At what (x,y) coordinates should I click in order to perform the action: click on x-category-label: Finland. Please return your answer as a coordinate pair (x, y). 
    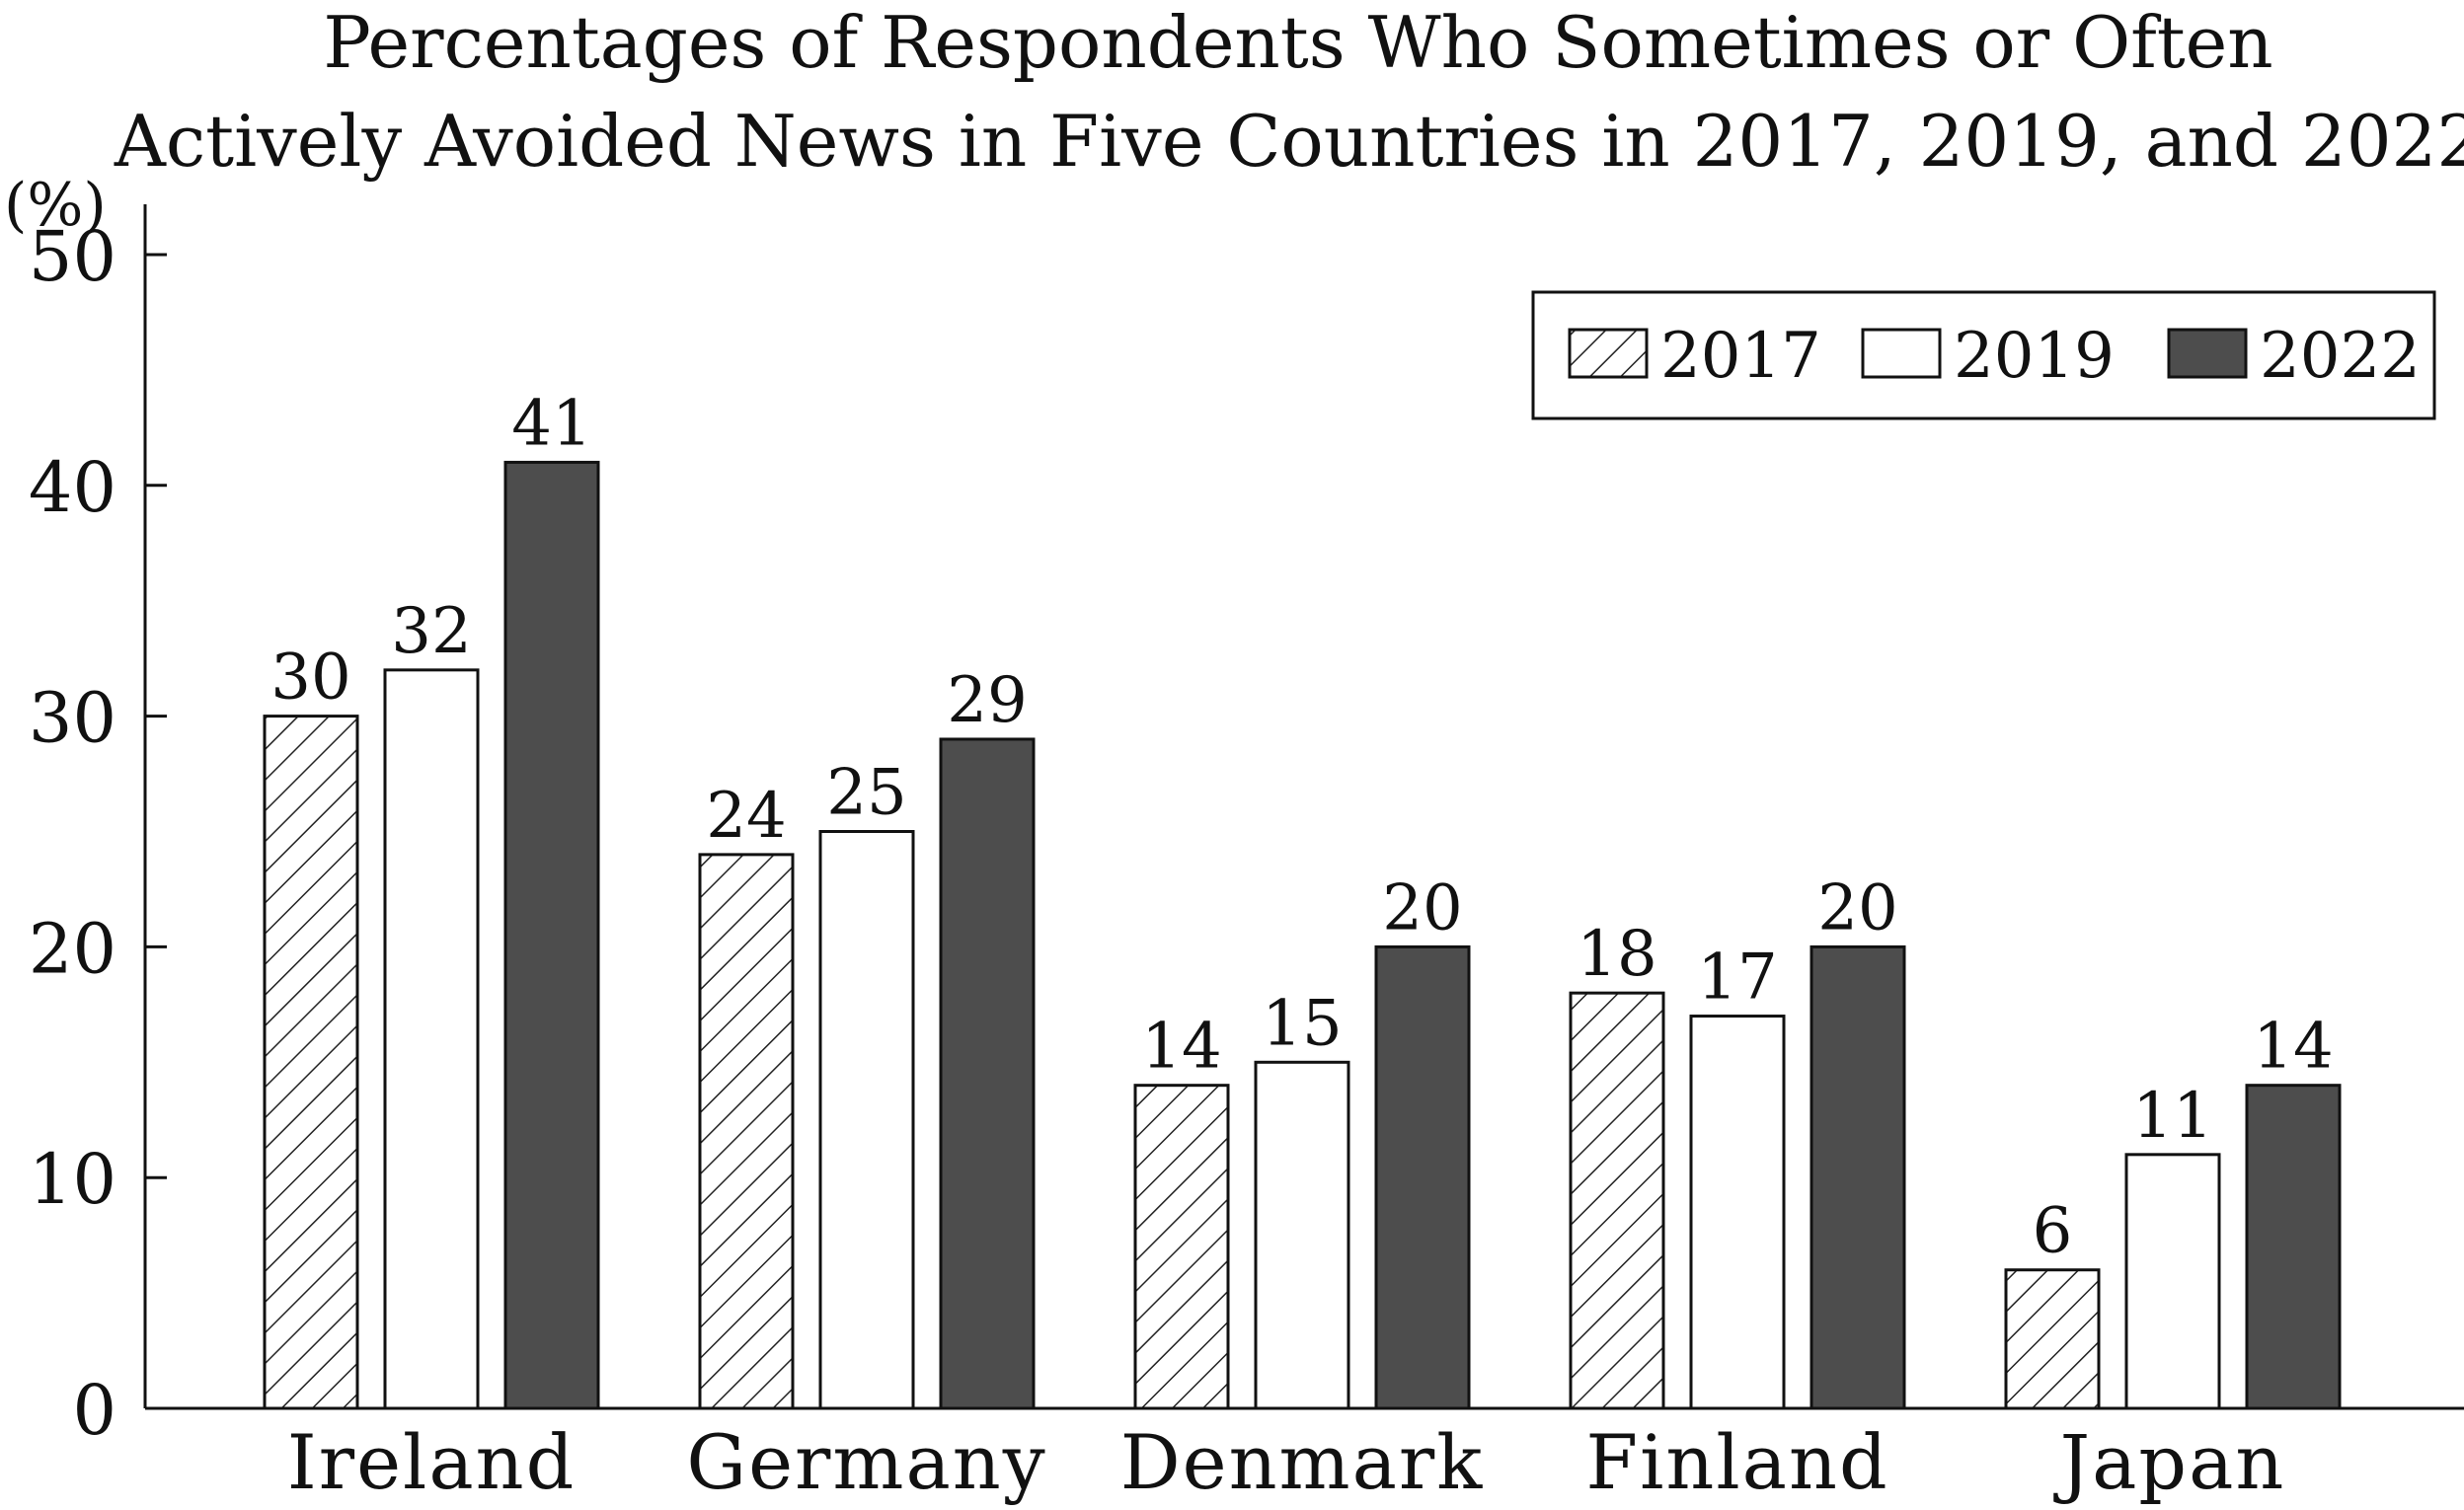
    Looking at the image, I should click on (1736, 1462).